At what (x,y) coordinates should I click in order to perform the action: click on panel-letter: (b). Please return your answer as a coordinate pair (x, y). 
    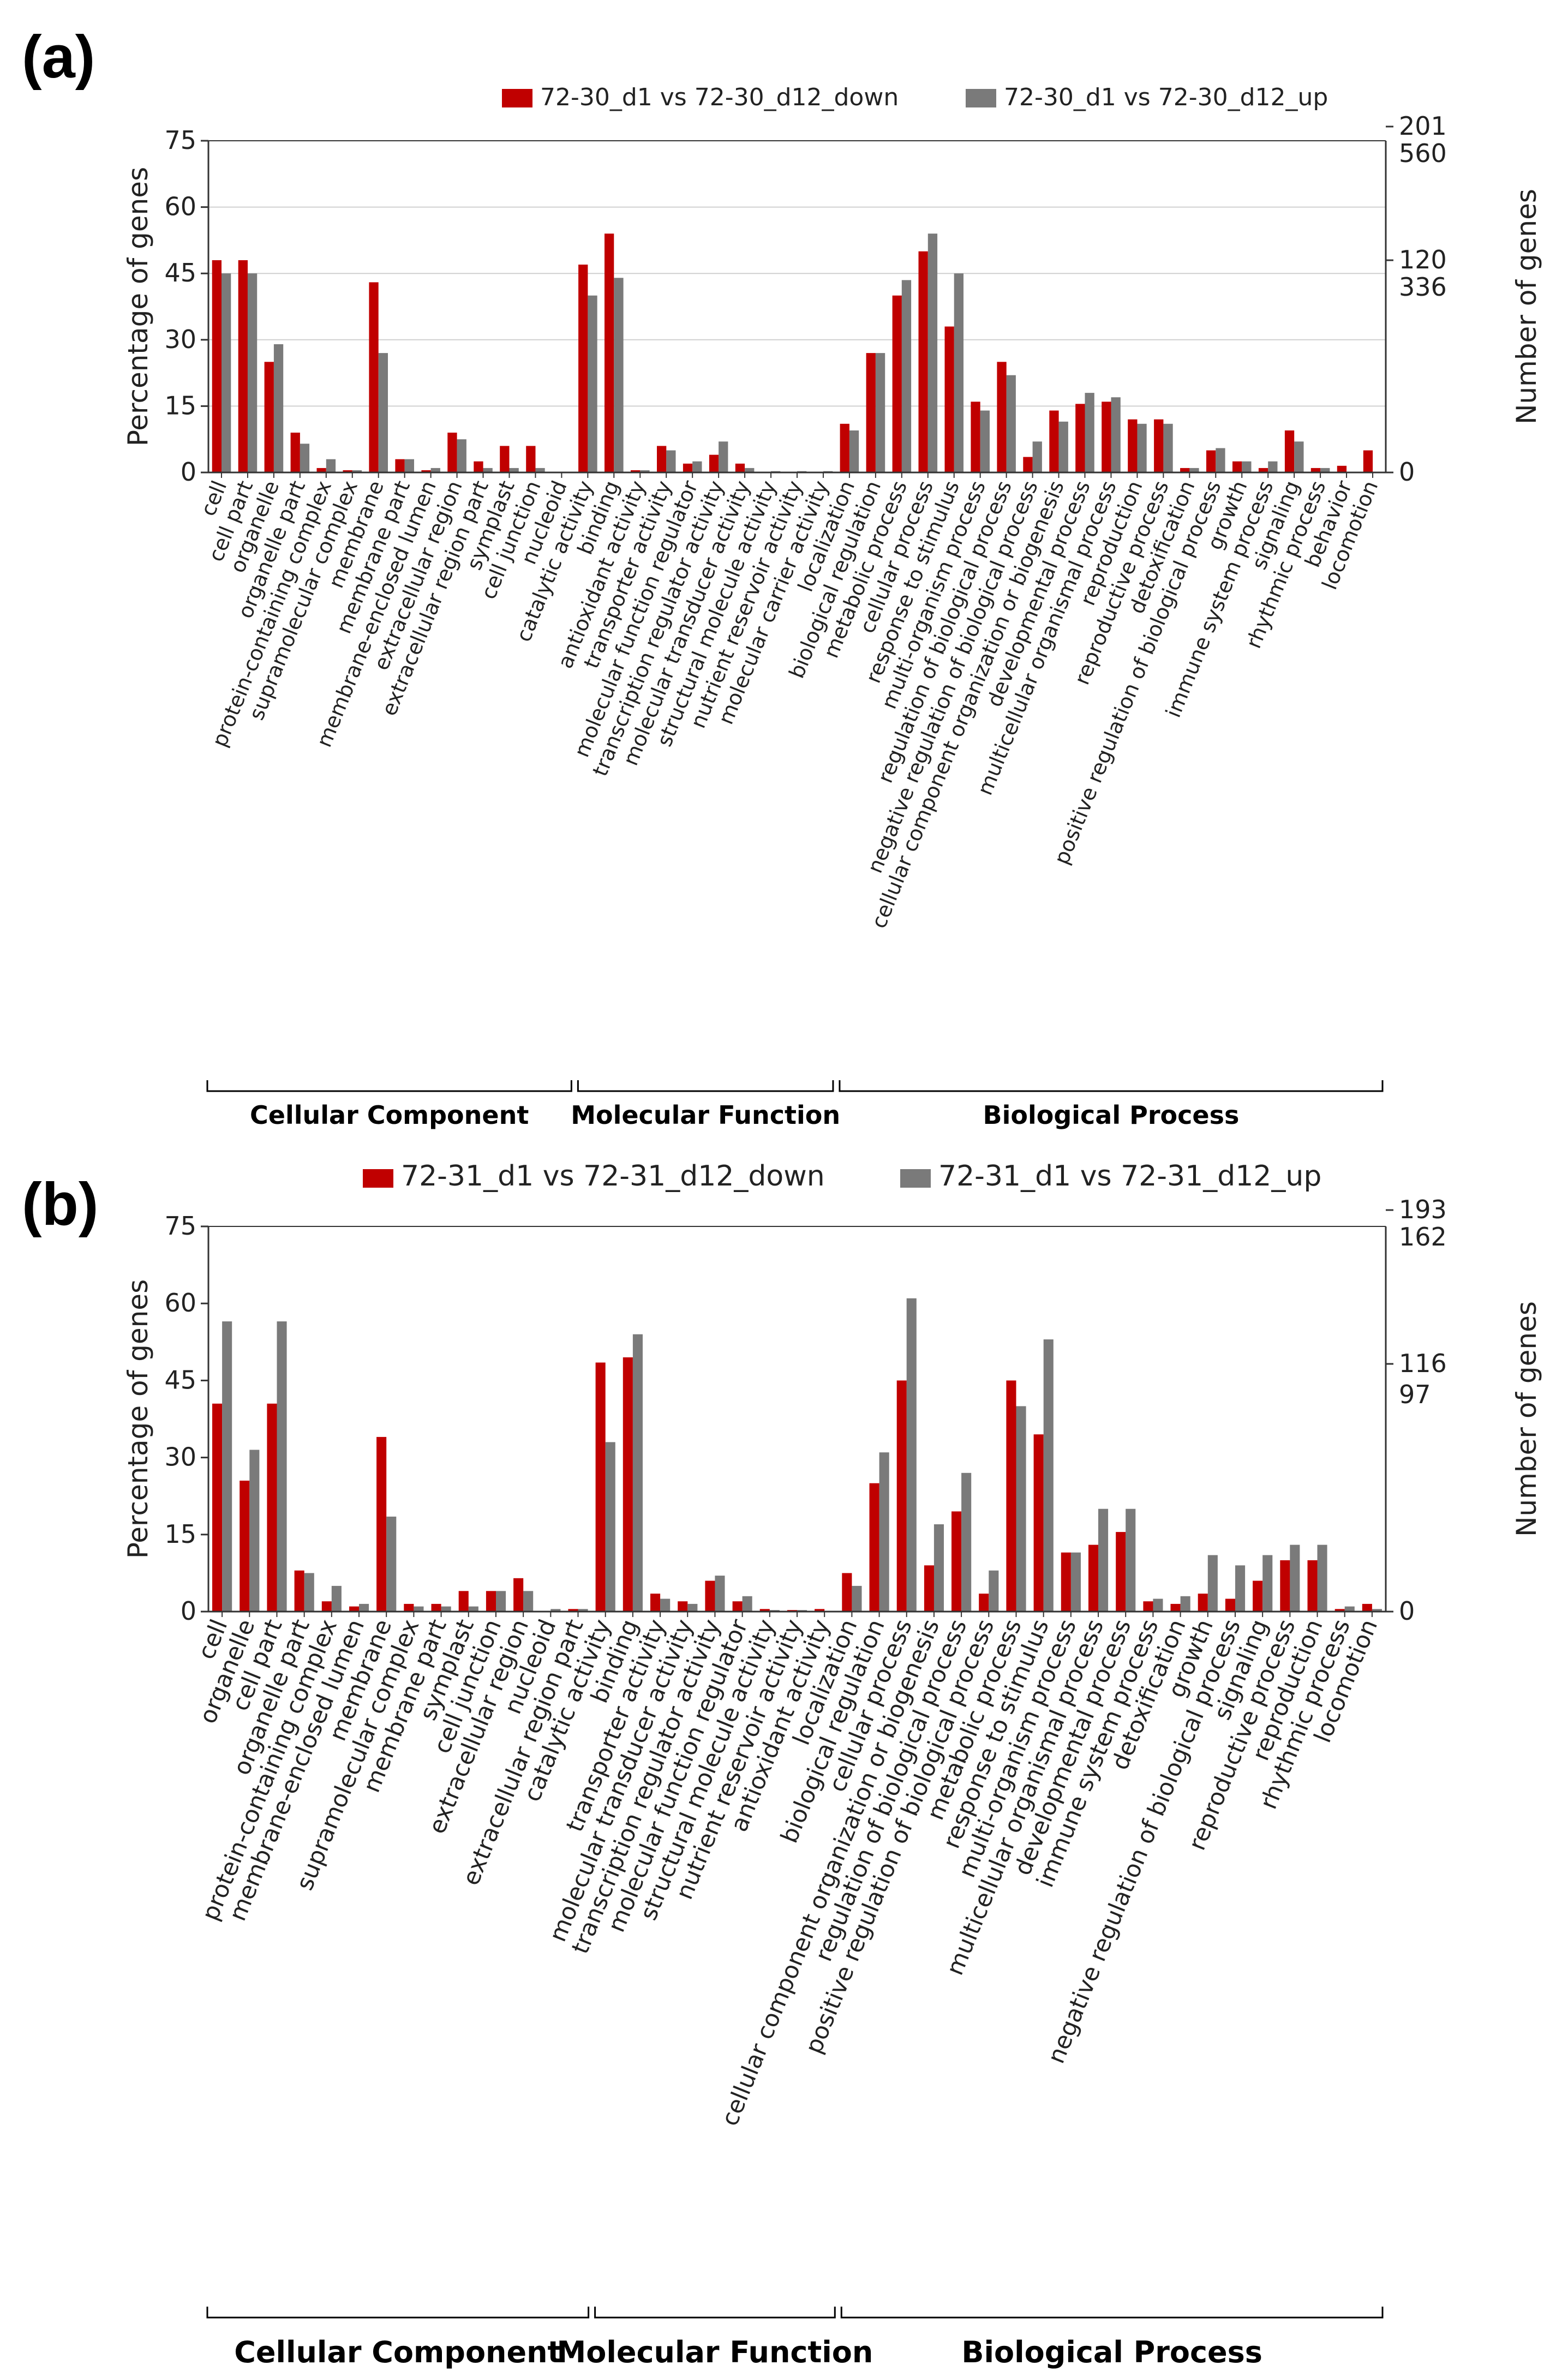
    Looking at the image, I should click on (60, 1204).